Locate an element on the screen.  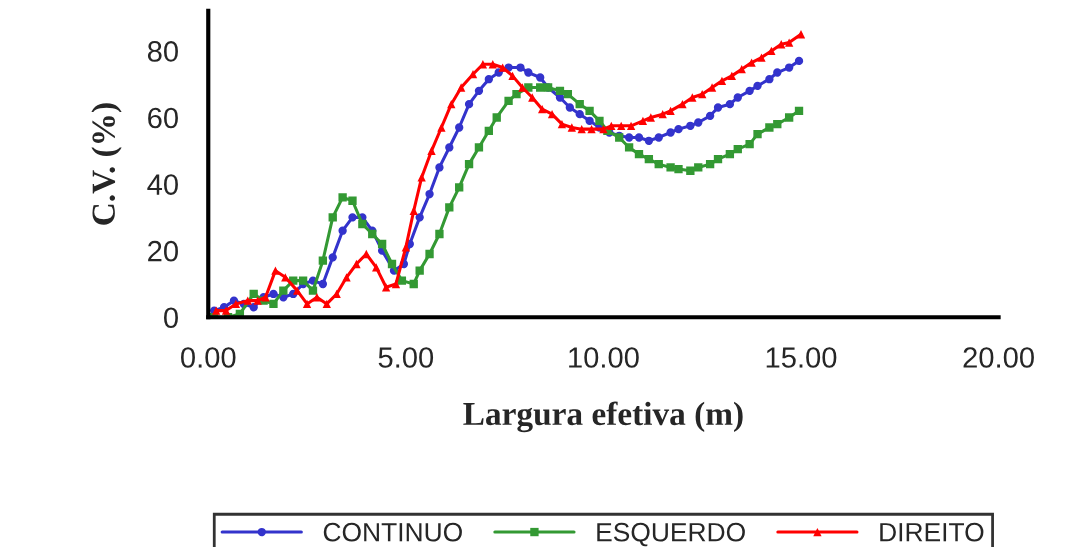
x-tick-label: 10.00 is located at coordinates (604, 357).